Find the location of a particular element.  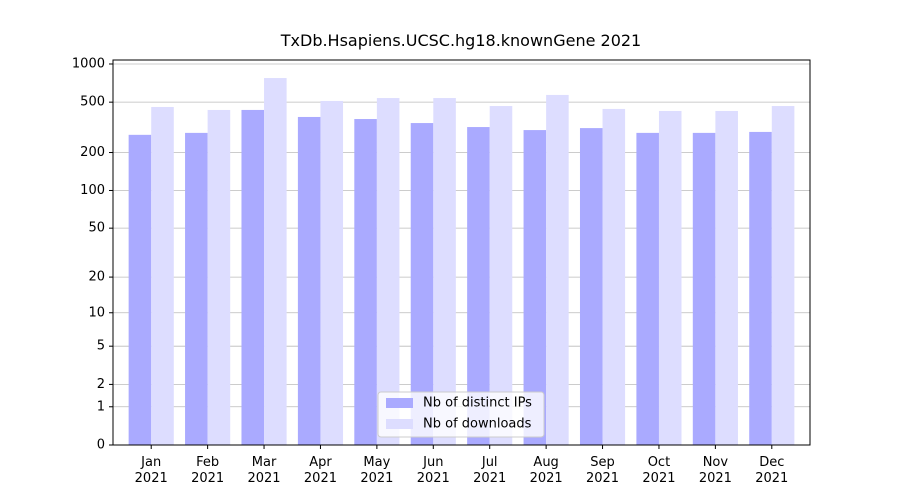

y-tick-label: 1 is located at coordinates (101, 406).